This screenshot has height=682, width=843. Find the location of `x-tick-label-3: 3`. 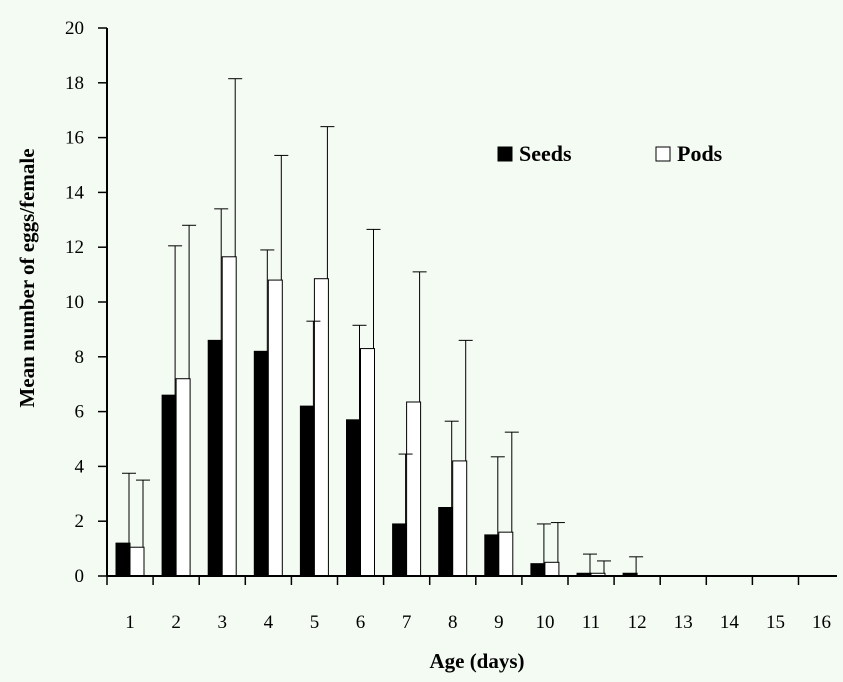

x-tick-label-3: 3 is located at coordinates (223, 622).